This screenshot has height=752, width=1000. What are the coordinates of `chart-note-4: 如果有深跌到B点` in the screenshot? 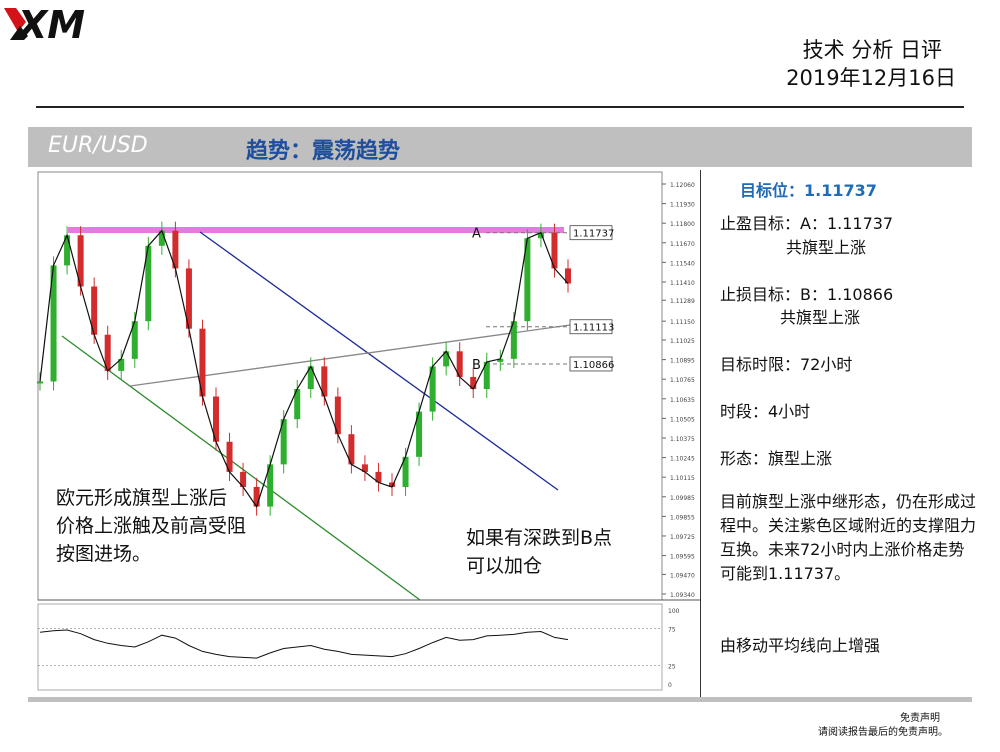 It's located at (539, 538).